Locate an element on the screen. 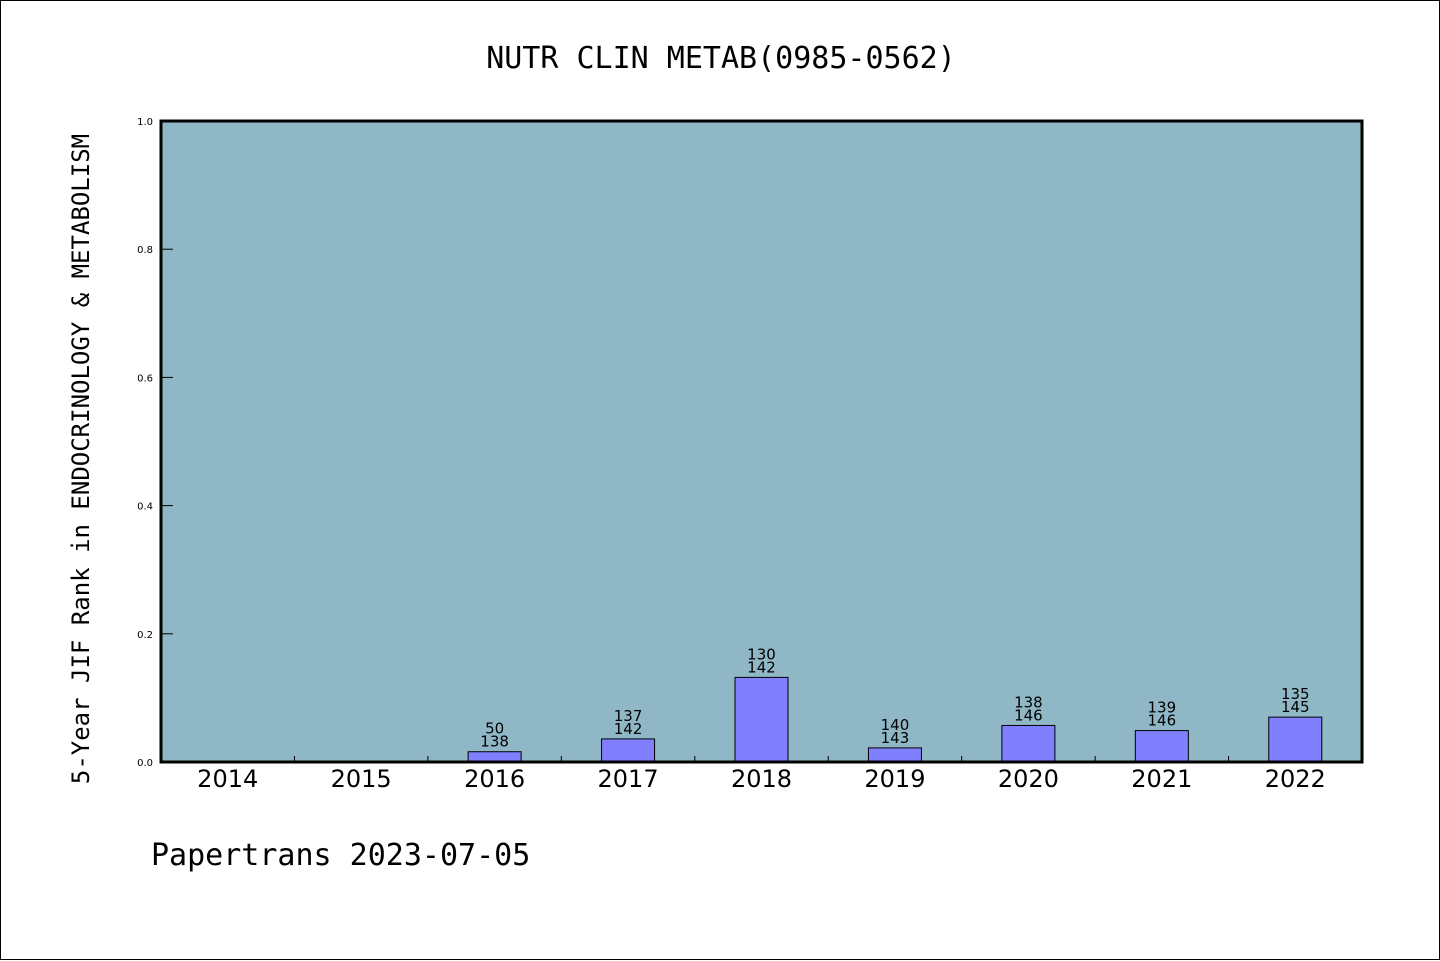  bar-2019 is located at coordinates (894, 755).